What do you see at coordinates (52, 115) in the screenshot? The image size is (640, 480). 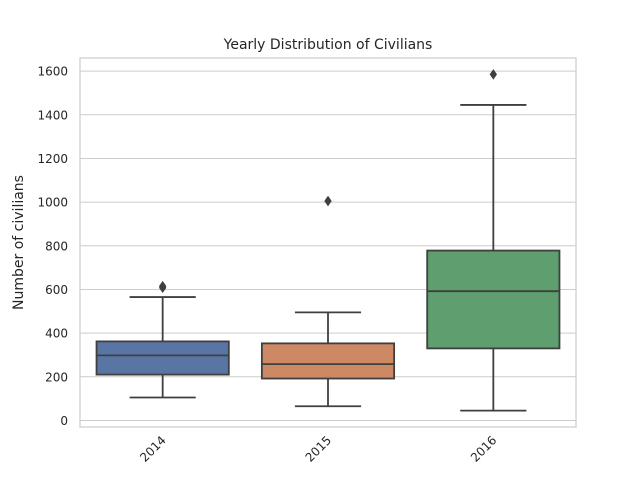 I see `y-tick-label: 1400` at bounding box center [52, 115].